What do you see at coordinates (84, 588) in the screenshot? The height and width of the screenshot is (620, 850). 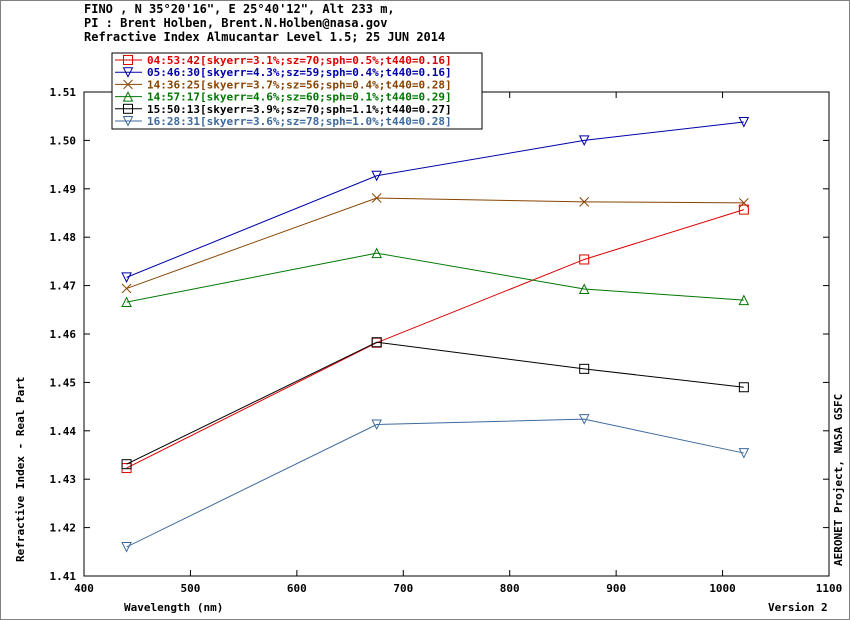 I see `x-tick-label: 400` at bounding box center [84, 588].